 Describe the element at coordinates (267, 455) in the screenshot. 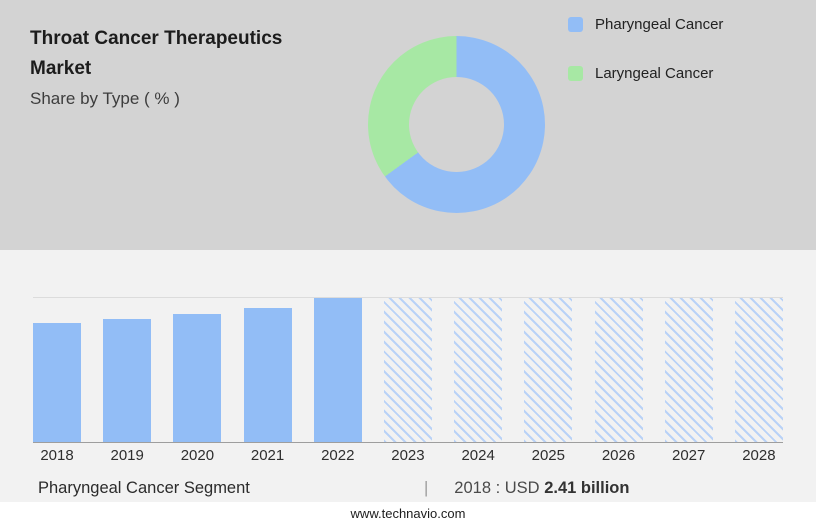

I see `x-axis-label-2021: 2021` at that location.